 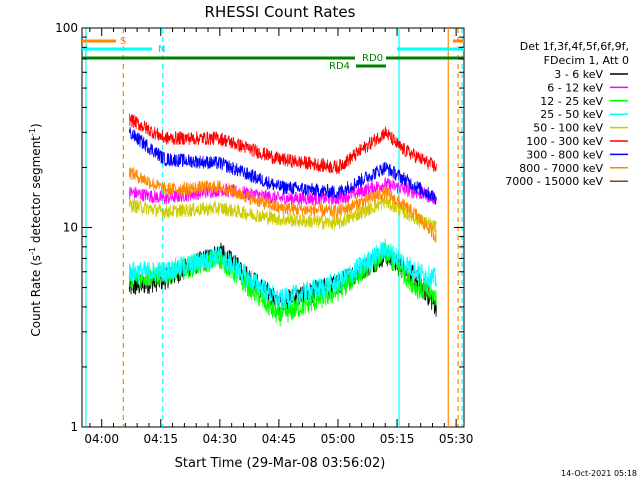 What do you see at coordinates (456, 439) in the screenshot?
I see `x-tick-label-6: 05:30` at bounding box center [456, 439].